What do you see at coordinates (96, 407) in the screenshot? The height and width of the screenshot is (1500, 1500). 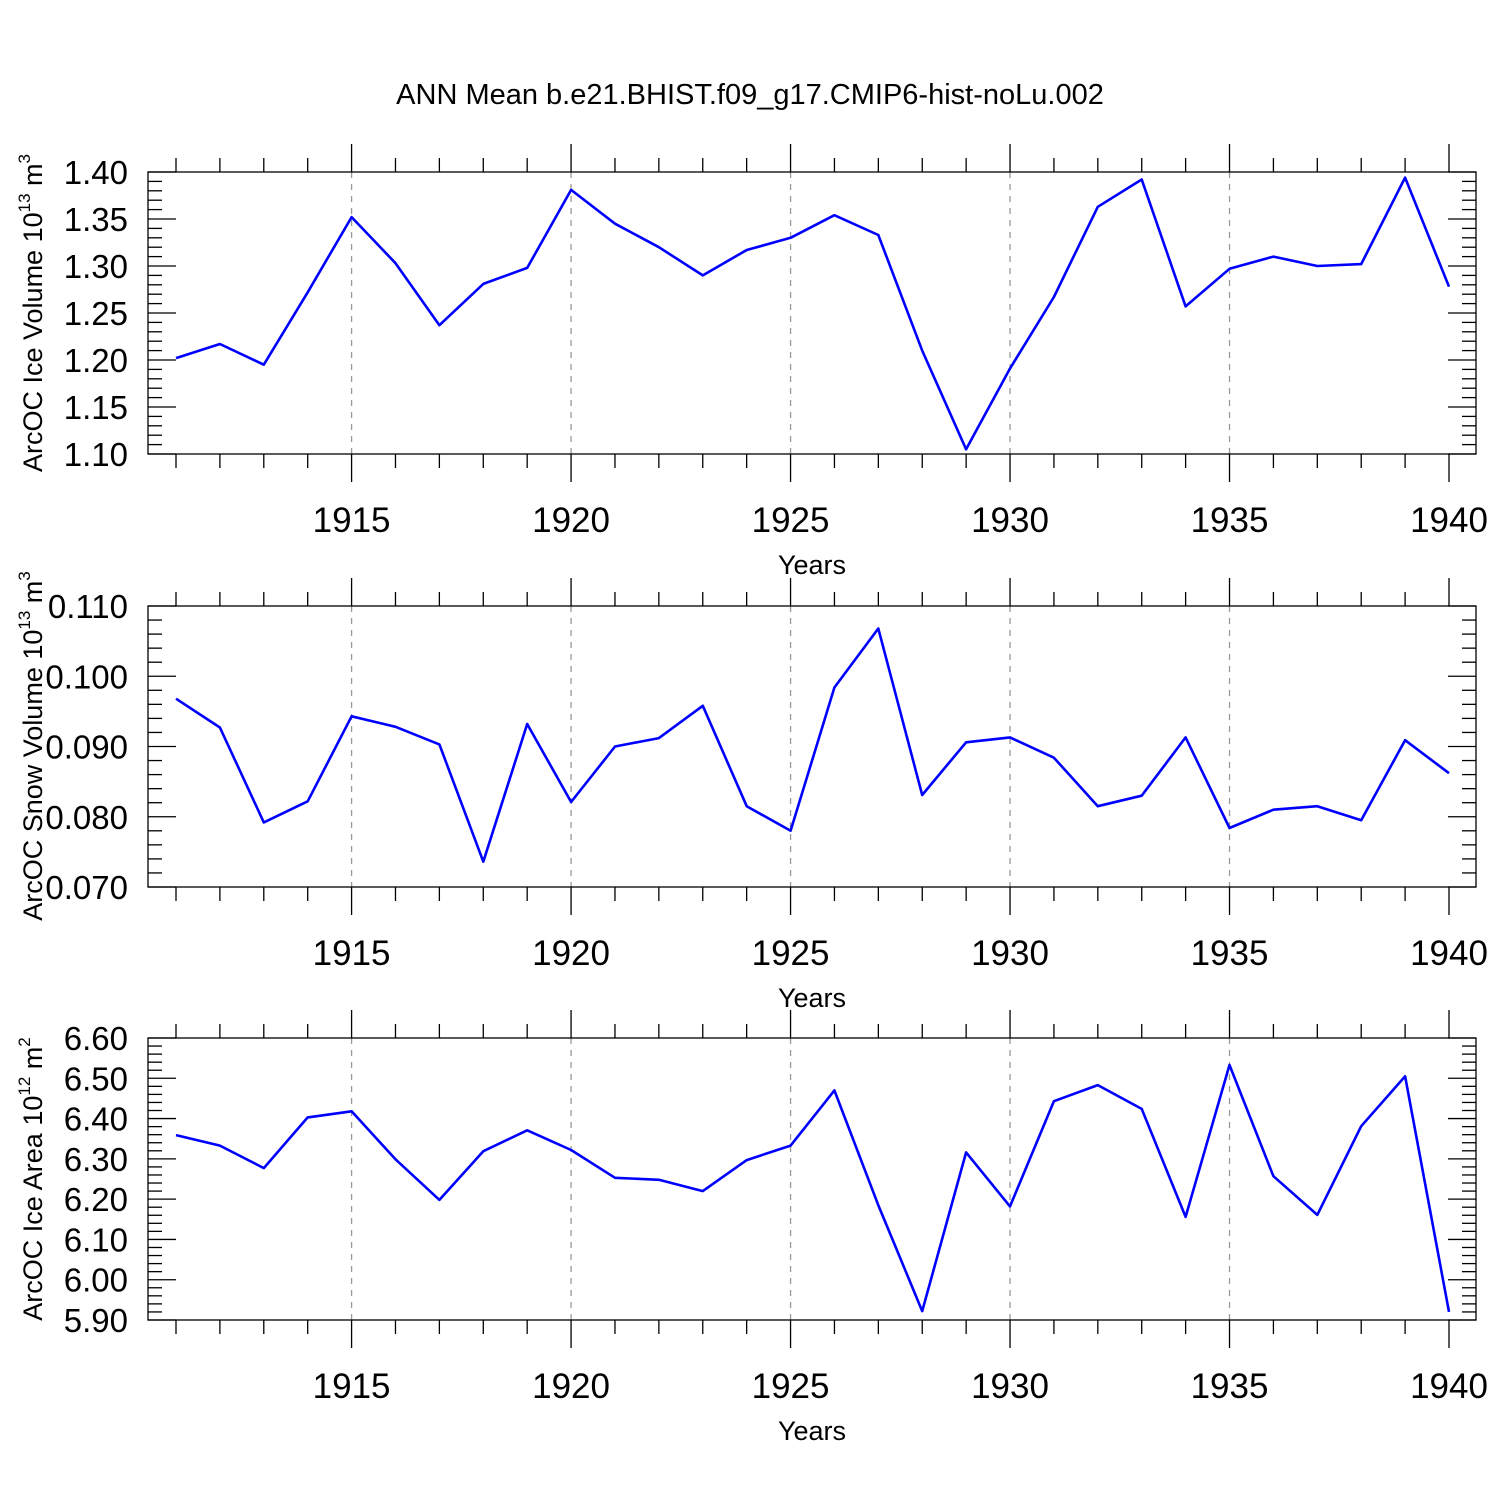 I see `y-tick-label: 1.15` at bounding box center [96, 407].